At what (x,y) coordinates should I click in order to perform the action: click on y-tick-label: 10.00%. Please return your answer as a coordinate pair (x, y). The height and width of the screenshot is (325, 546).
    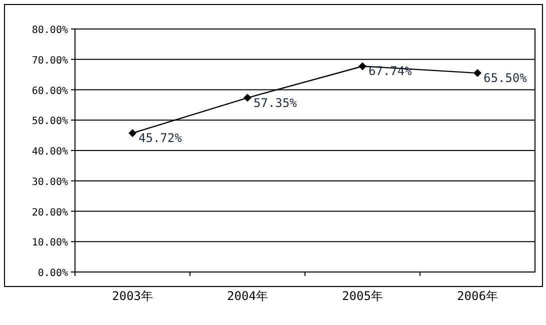
    Looking at the image, I should click on (50, 243).